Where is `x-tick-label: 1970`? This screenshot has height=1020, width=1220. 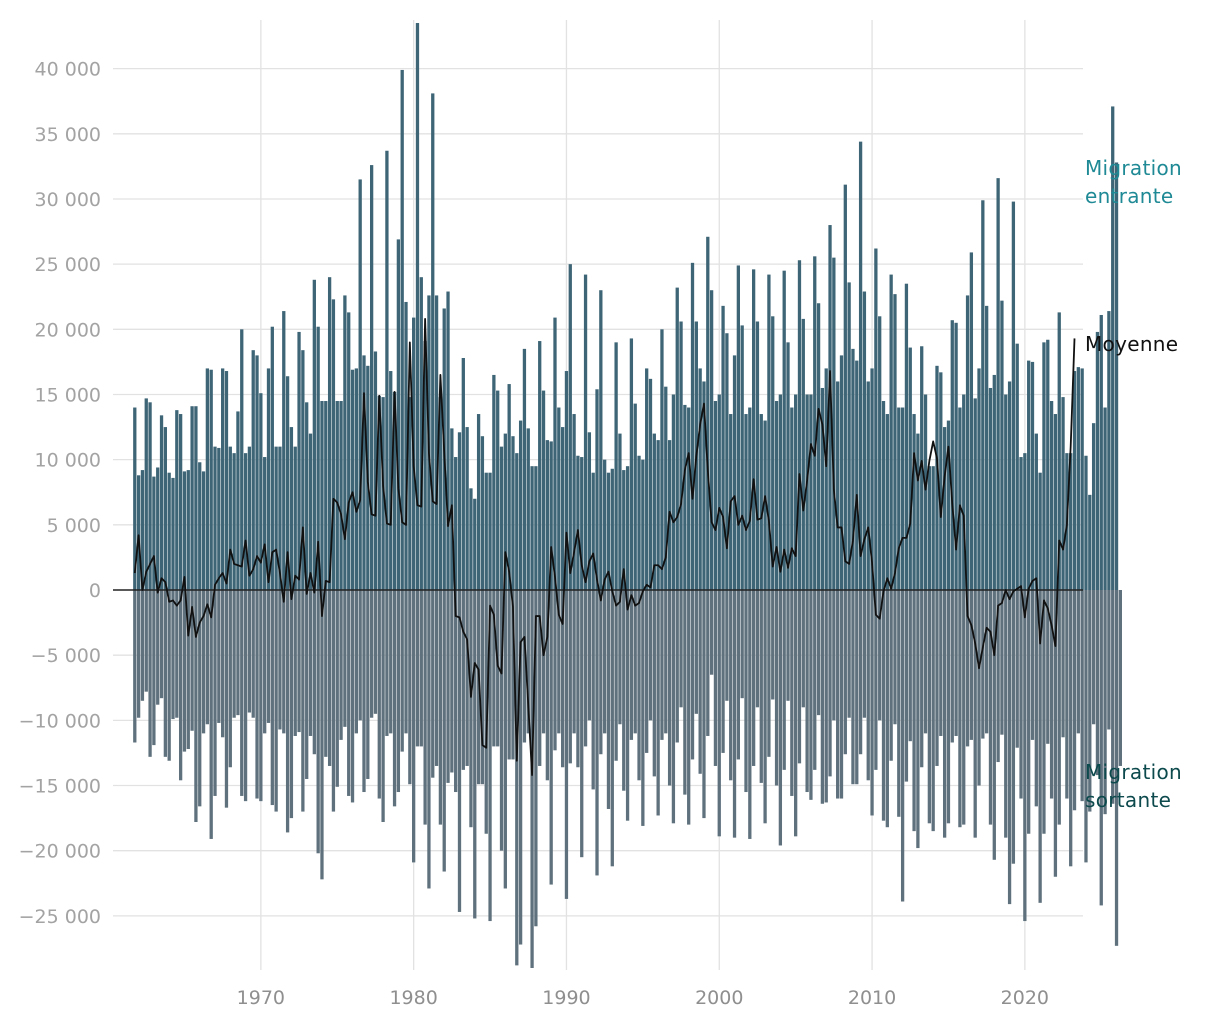
x-tick-label: 1970 is located at coordinates (261, 998).